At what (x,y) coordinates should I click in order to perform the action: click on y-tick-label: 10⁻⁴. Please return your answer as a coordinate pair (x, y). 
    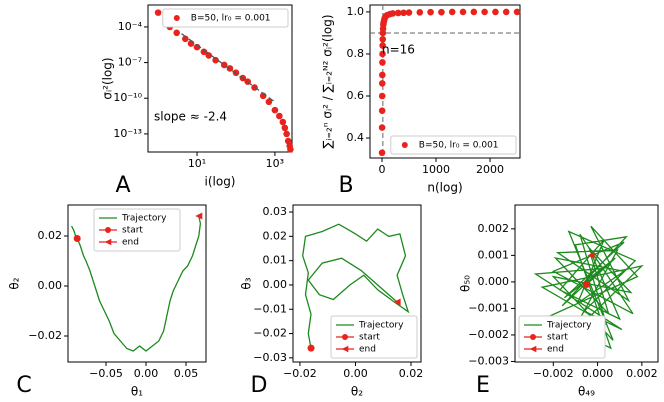
    Looking at the image, I should click on (130, 26).